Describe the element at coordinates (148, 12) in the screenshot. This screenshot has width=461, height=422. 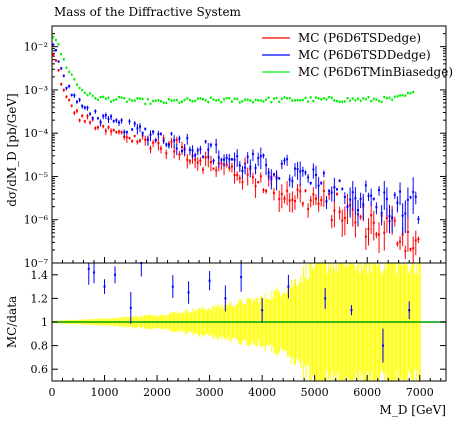
I see `chart-title: Mass of the Diffractive System` at that location.